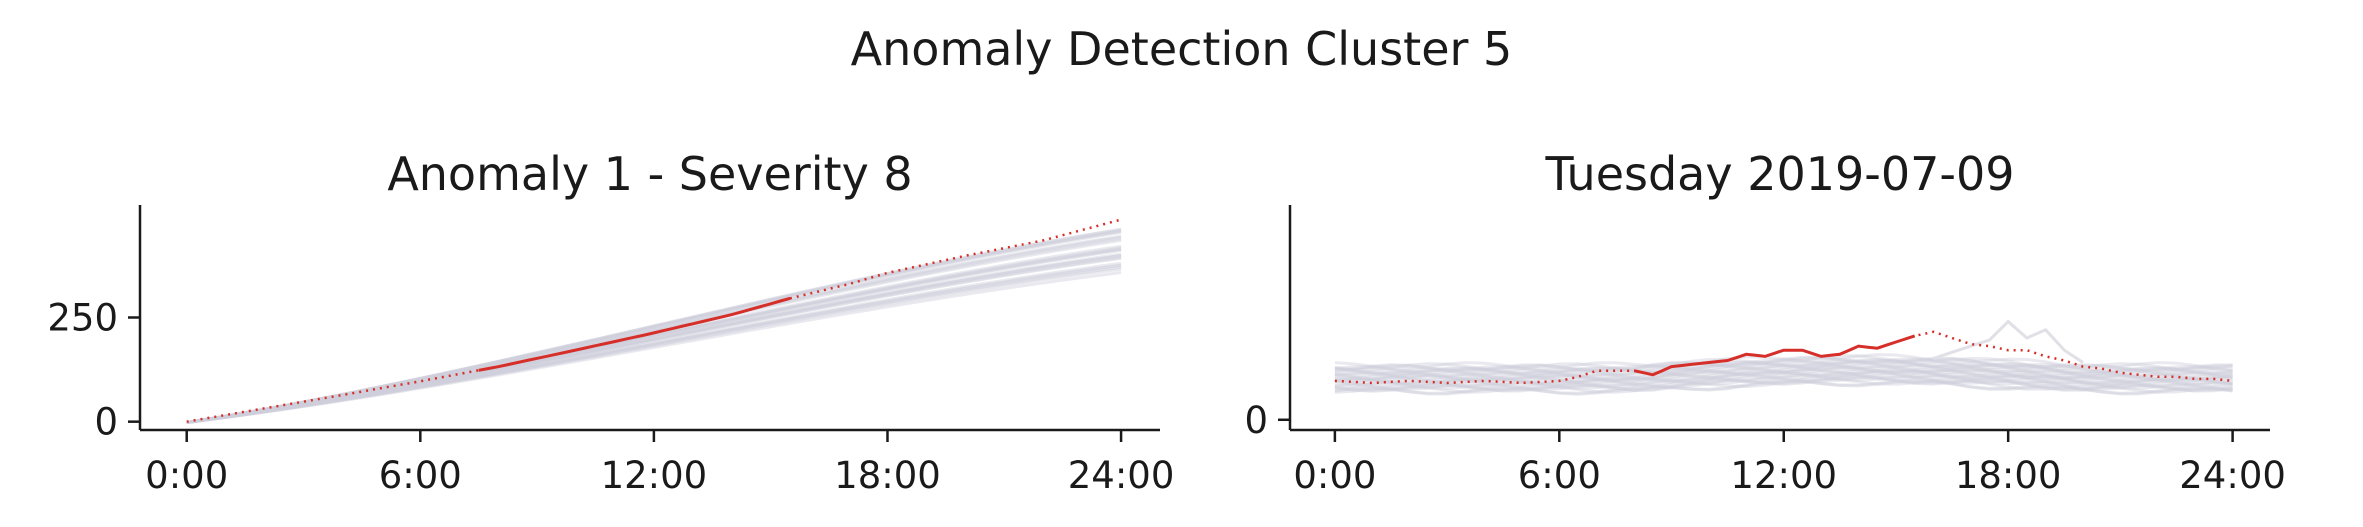  Describe the element at coordinates (1779, 174) in the screenshot. I see `panel-title: Tuesday 2019-07-09` at that location.